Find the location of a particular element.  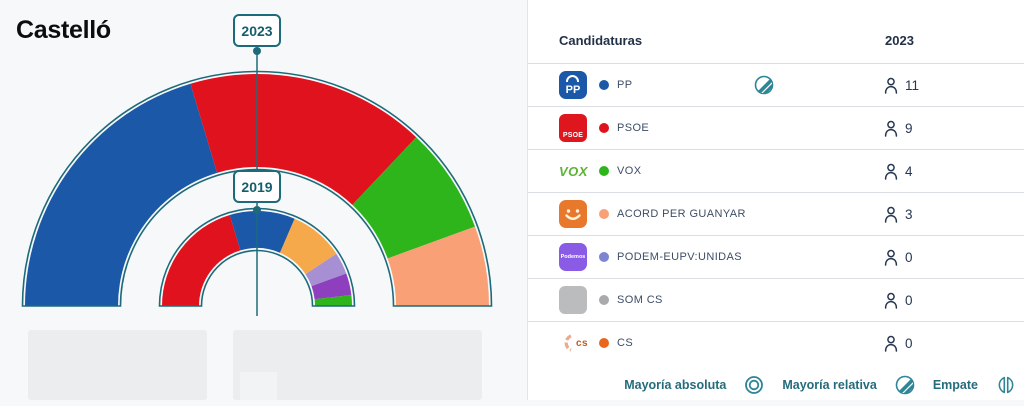

seats-cell: 4 is located at coordinates (898, 171).